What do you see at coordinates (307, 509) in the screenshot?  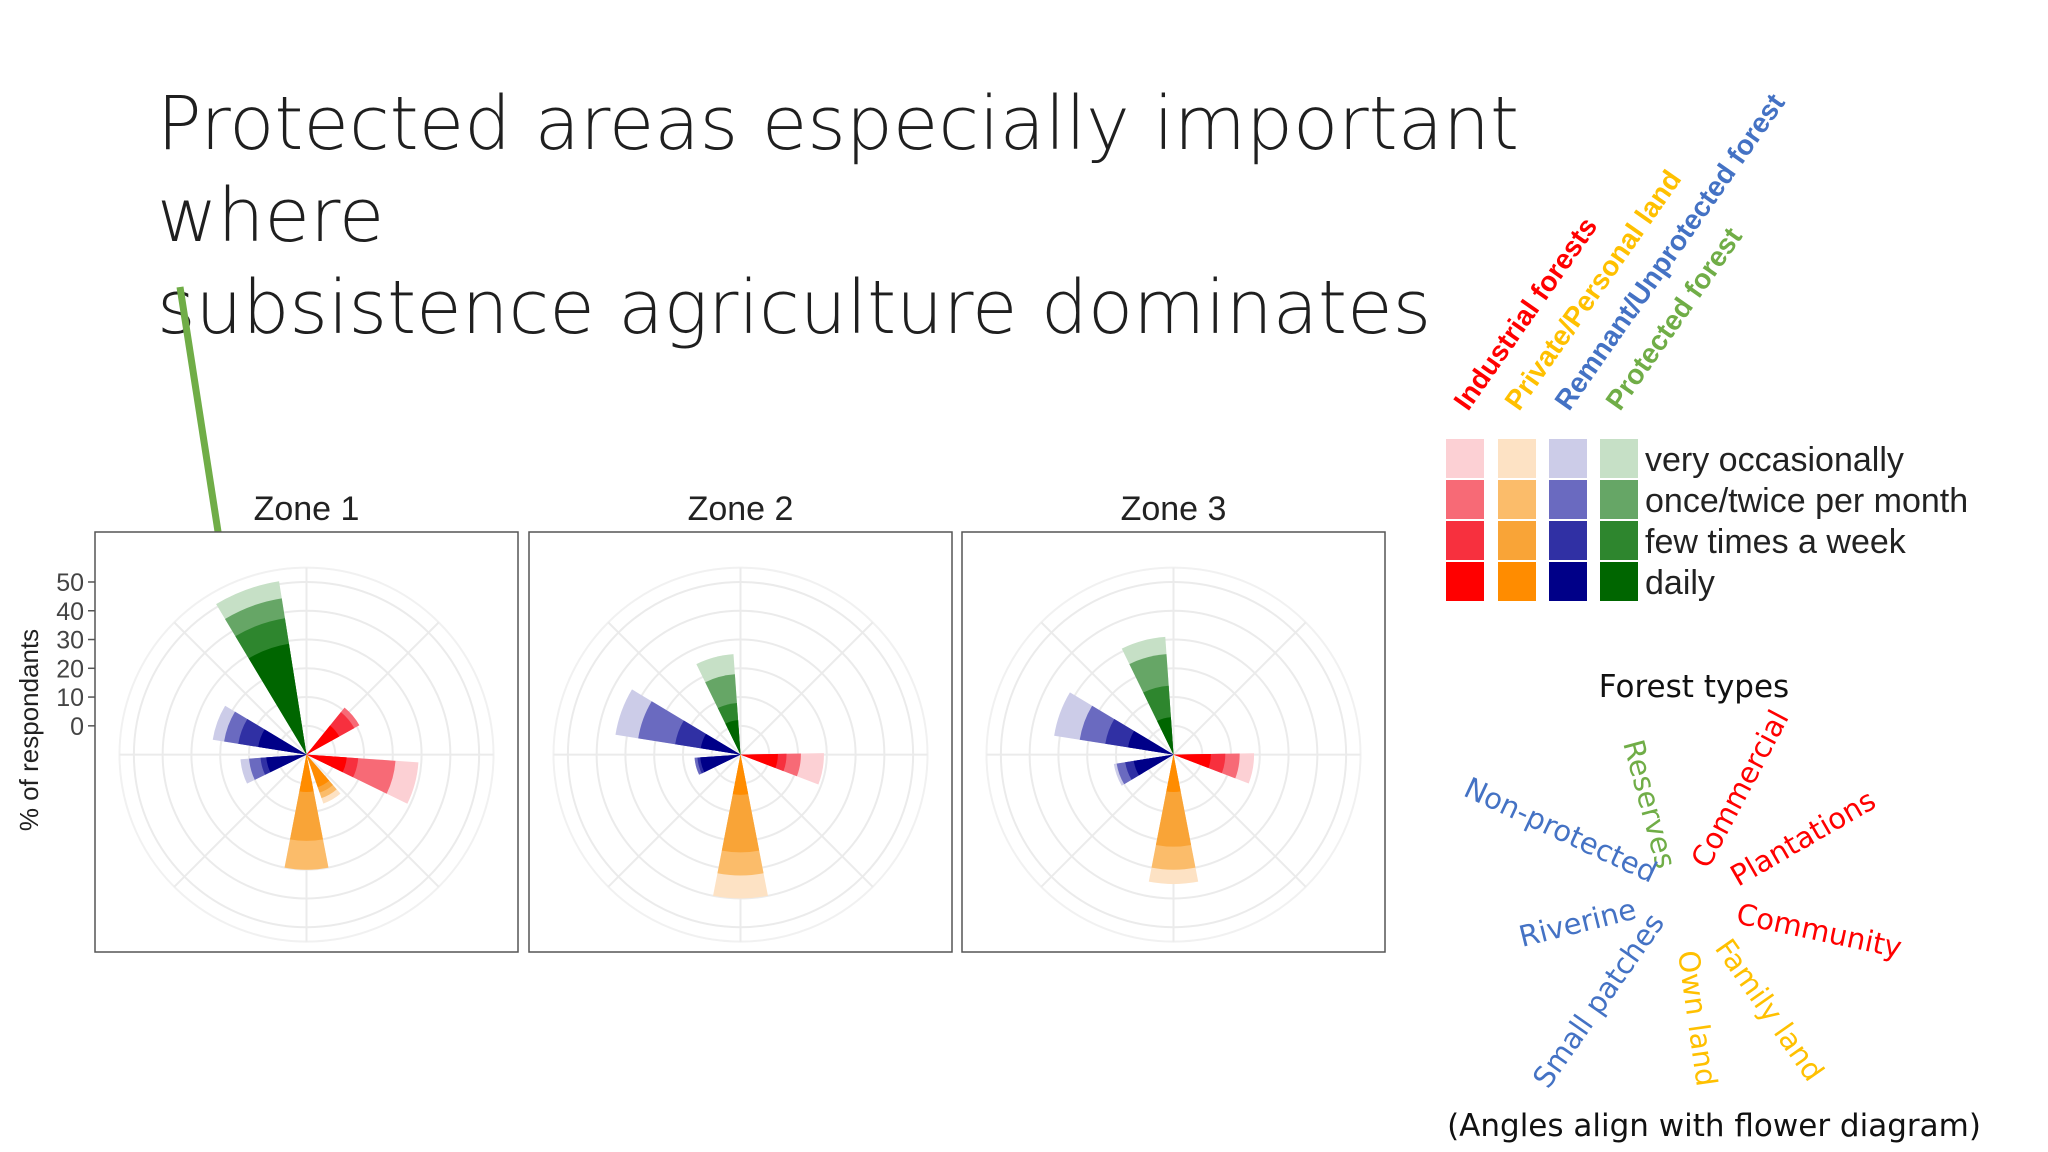 I see `panel-title: Zone 1` at bounding box center [307, 509].